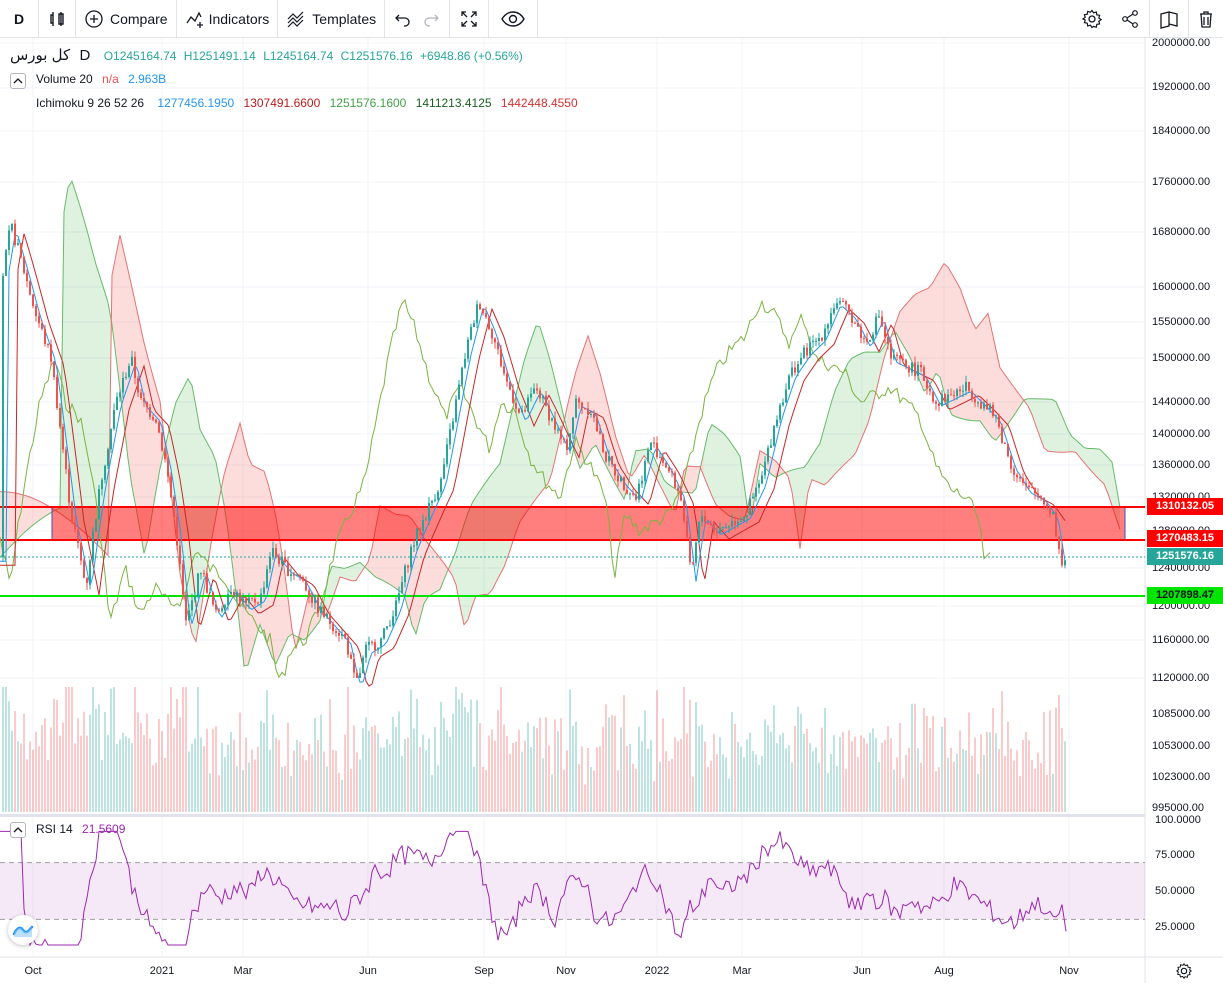  I want to click on hide-drawings-button, so click(513, 19).